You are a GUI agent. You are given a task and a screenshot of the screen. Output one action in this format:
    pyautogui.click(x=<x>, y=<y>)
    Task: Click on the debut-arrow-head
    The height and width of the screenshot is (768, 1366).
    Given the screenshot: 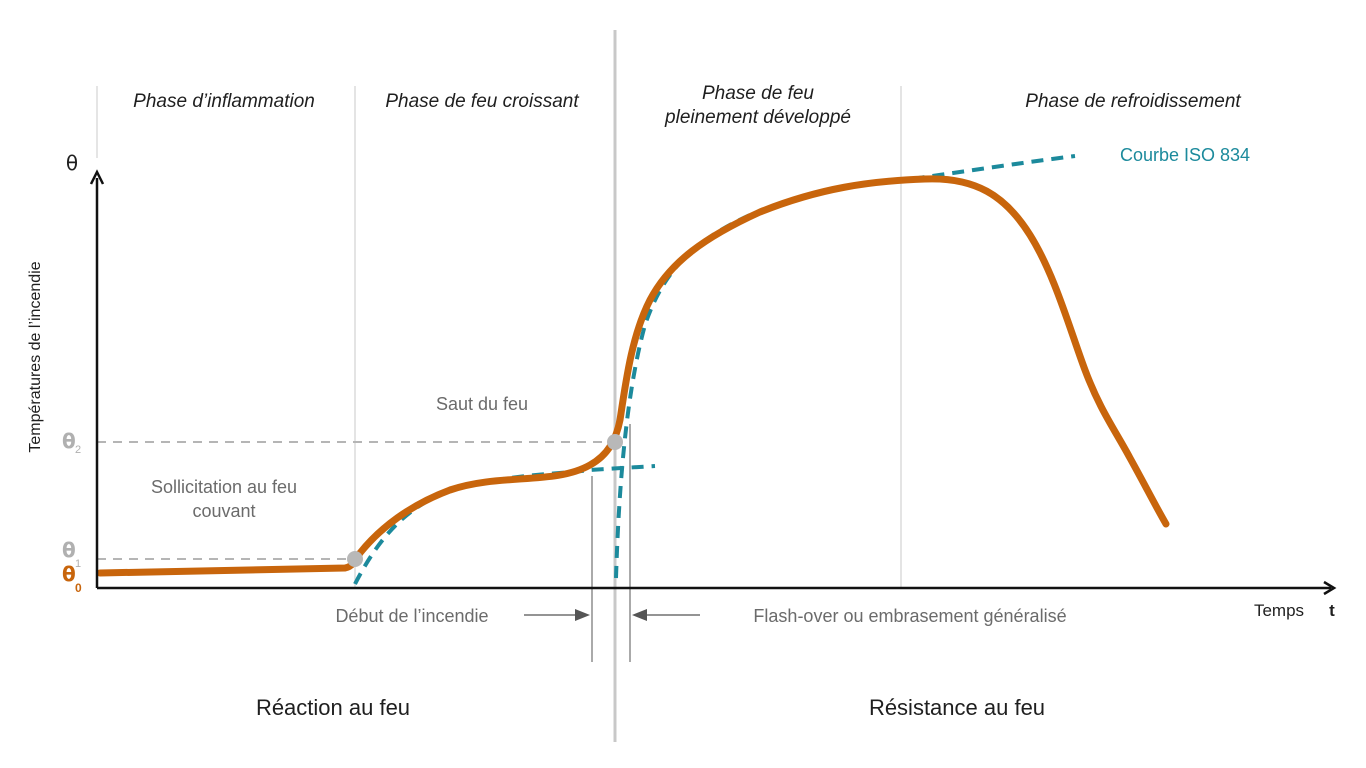 What is the action you would take?
    pyautogui.click(x=582, y=615)
    